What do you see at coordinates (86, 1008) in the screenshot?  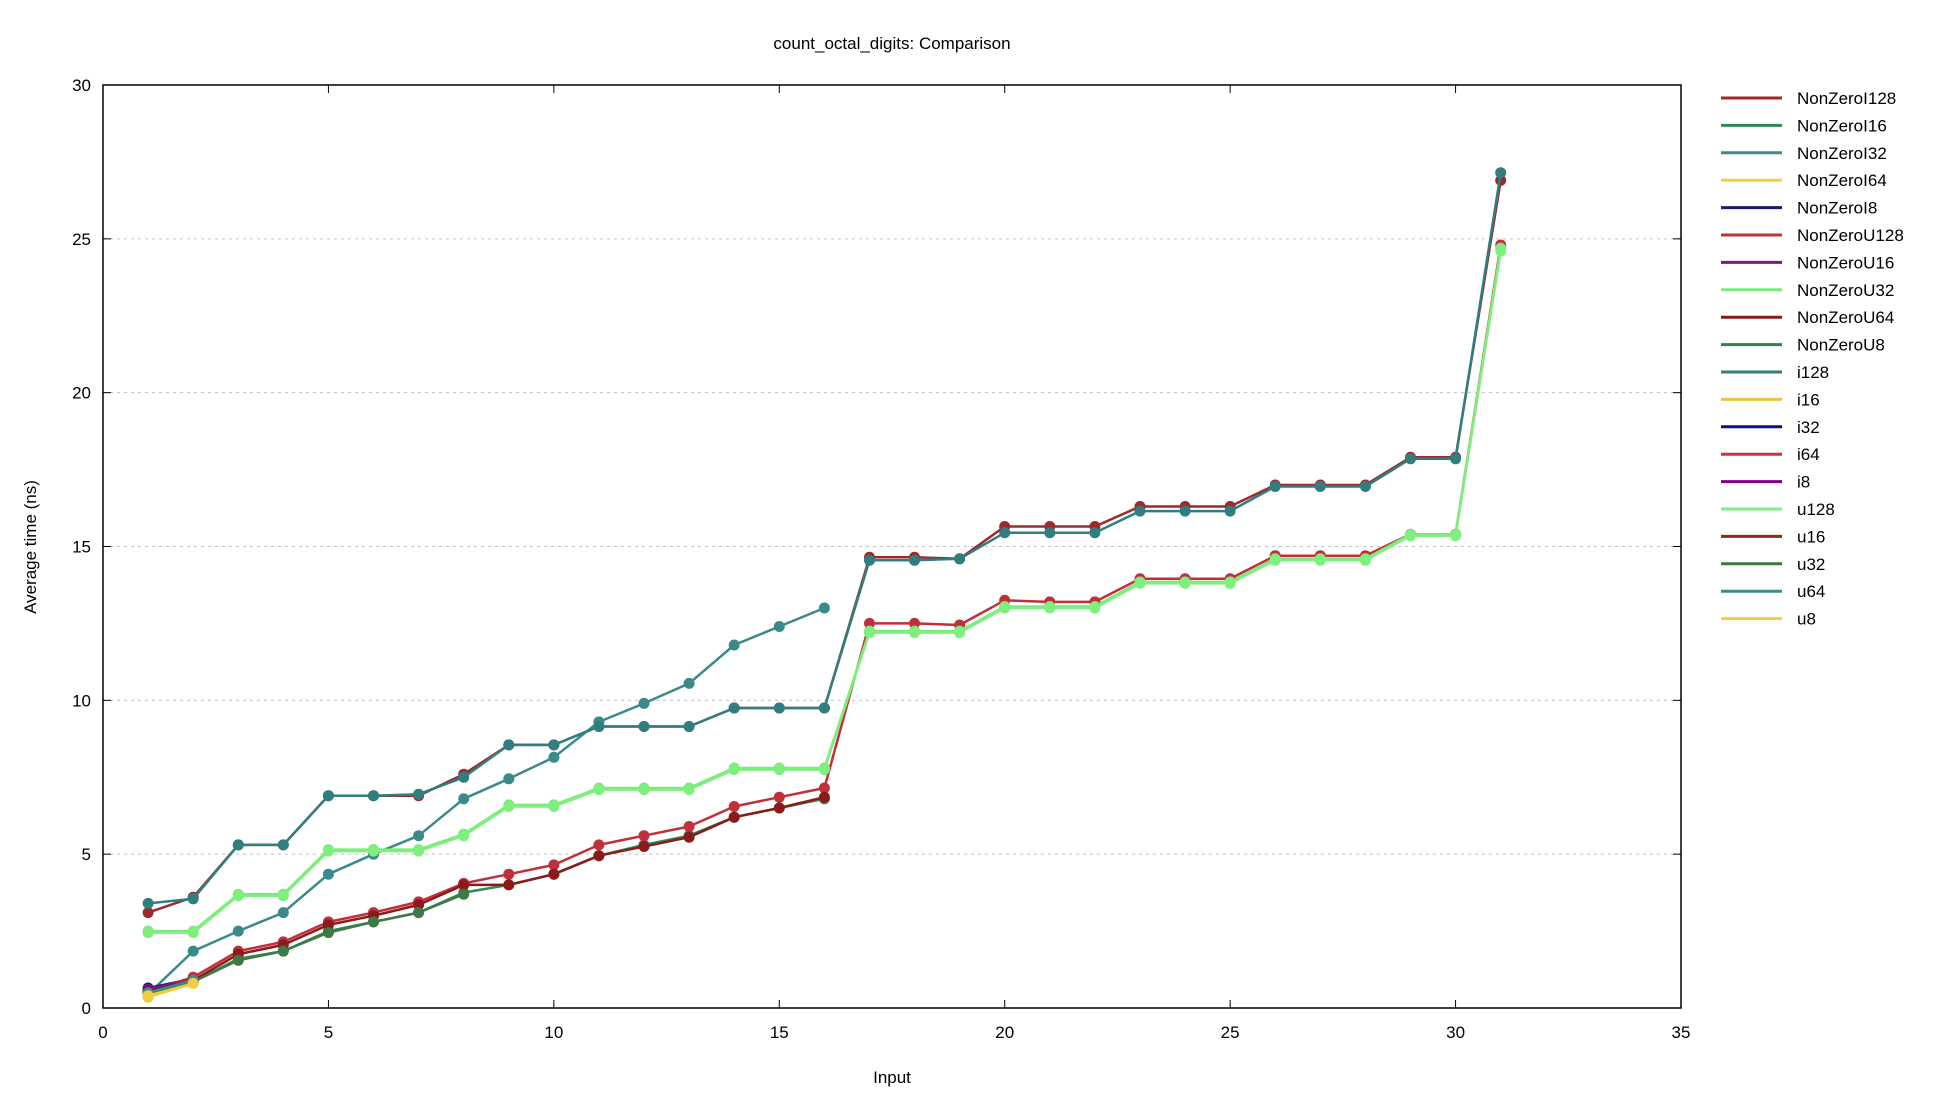 I see `y-tick-label: 0` at bounding box center [86, 1008].